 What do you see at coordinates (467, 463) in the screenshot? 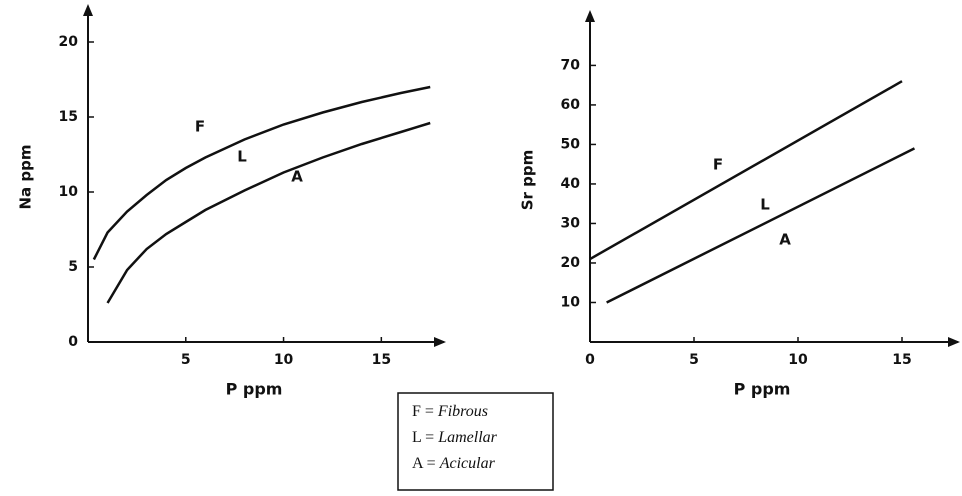
I see `legend-meaning: Acicular` at bounding box center [467, 463].